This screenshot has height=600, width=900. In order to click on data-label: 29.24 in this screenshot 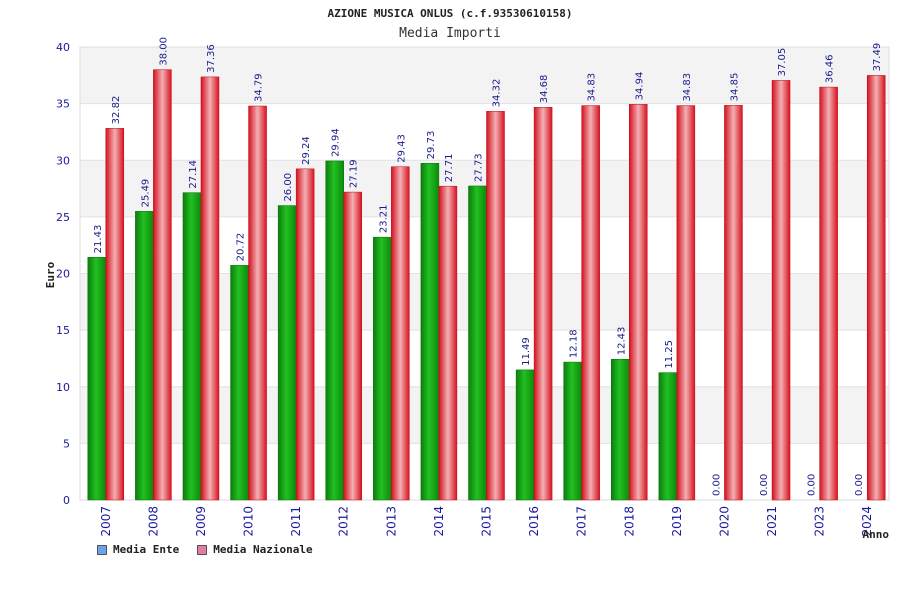, I will do `click(306, 150)`.